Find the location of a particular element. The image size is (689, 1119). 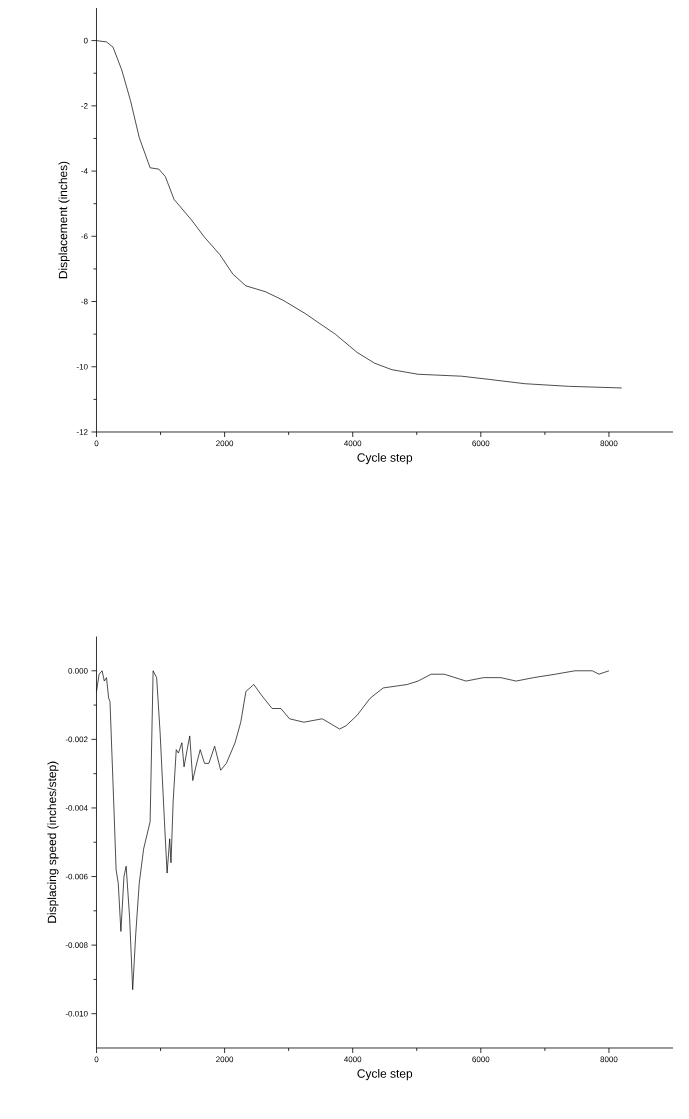

y-axis-title: Displacement (inches) is located at coordinates (64, 220).